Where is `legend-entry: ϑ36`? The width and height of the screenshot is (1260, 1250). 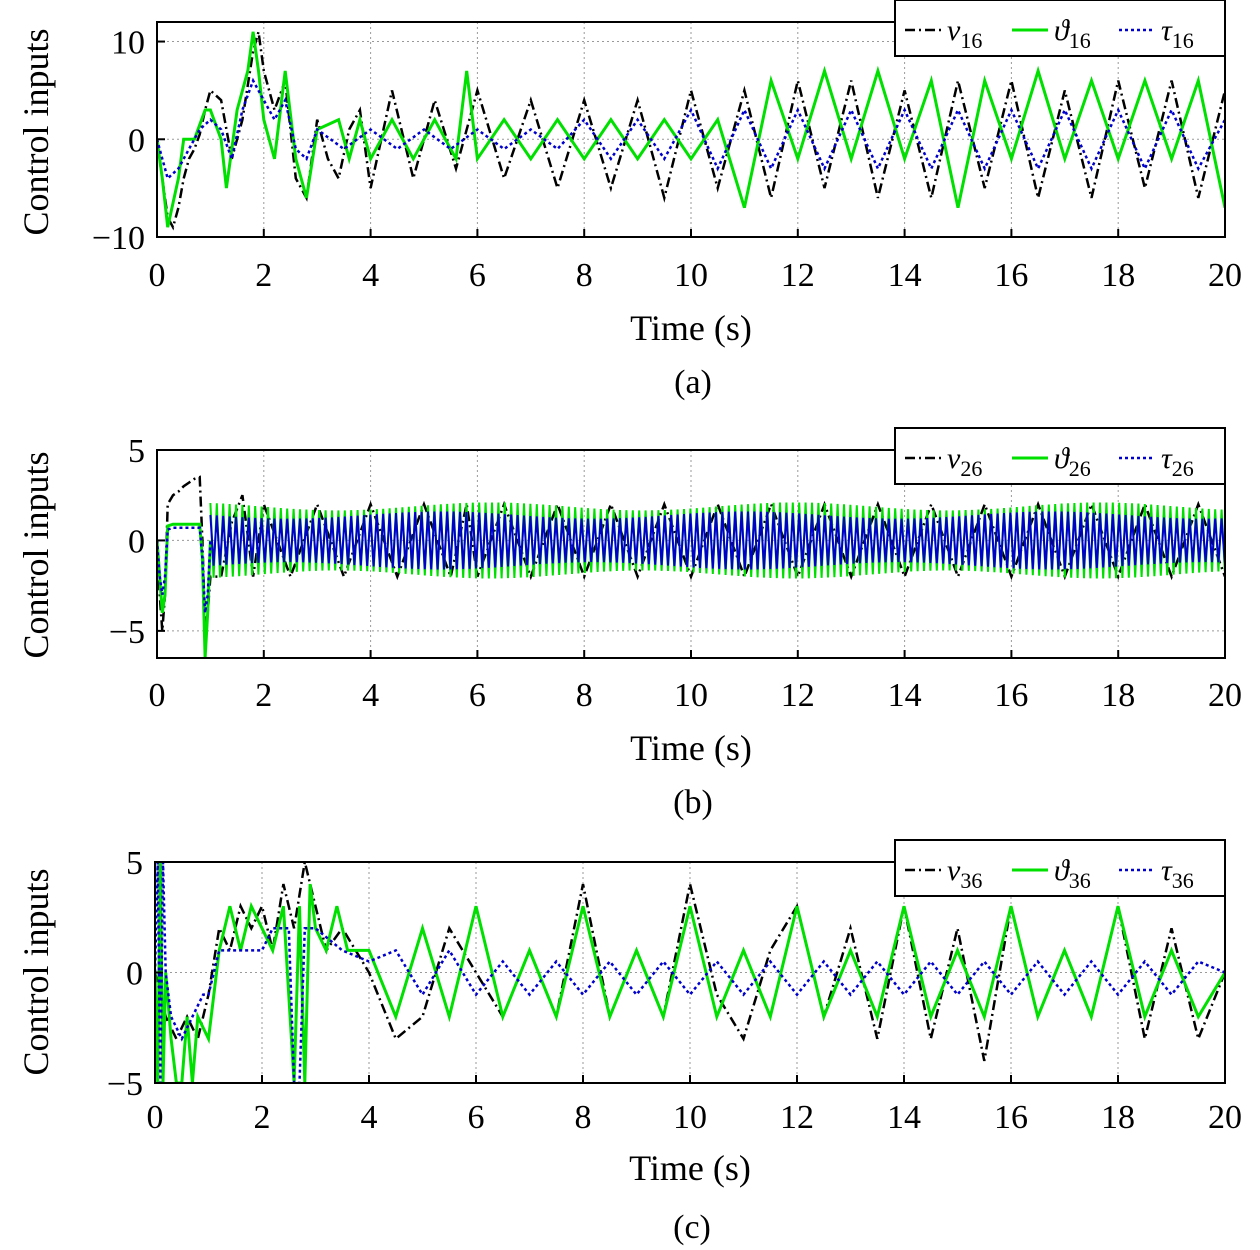
legend-entry: ϑ36 is located at coordinates (1072, 873).